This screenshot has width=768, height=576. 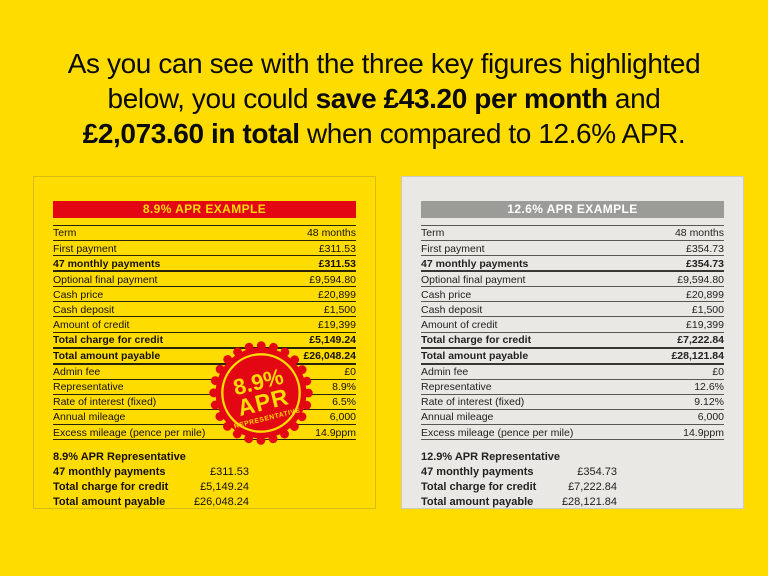 I want to click on table-row: Representative 8.9%, so click(x=204, y=387).